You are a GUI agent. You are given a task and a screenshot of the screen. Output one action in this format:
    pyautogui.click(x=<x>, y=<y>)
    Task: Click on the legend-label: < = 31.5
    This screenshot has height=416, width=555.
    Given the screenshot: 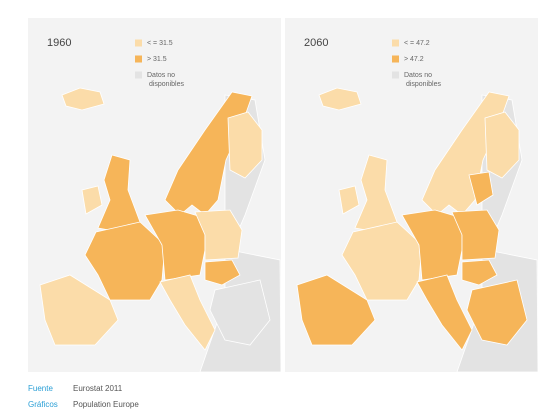 What is the action you would take?
    pyautogui.click(x=160, y=43)
    